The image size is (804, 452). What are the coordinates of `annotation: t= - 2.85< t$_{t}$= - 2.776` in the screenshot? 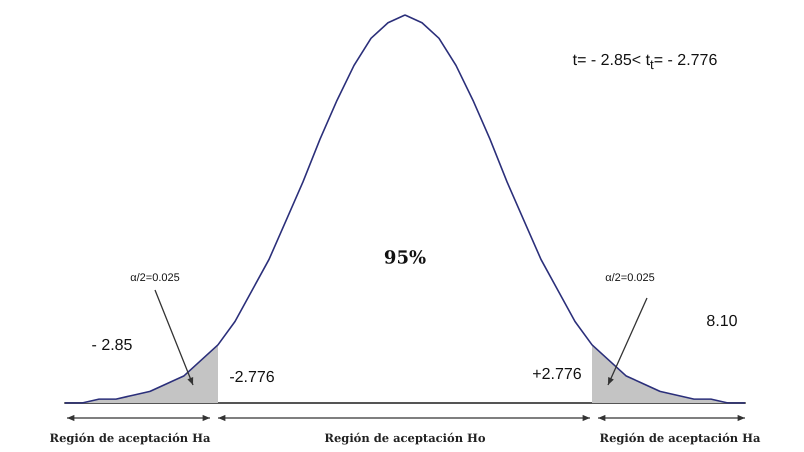 It's located at (645, 62).